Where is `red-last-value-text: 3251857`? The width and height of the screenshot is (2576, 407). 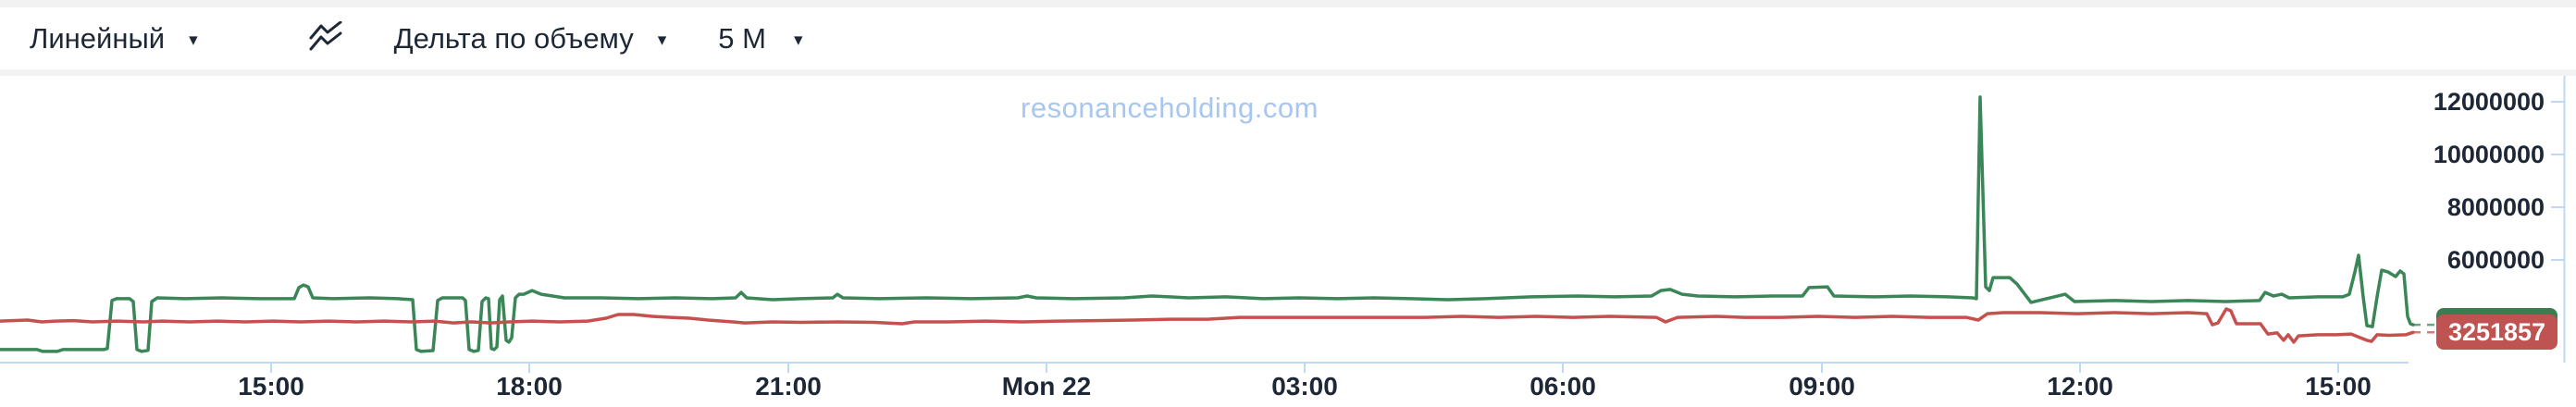 red-last-value-text: 3251857 is located at coordinates (2497, 331).